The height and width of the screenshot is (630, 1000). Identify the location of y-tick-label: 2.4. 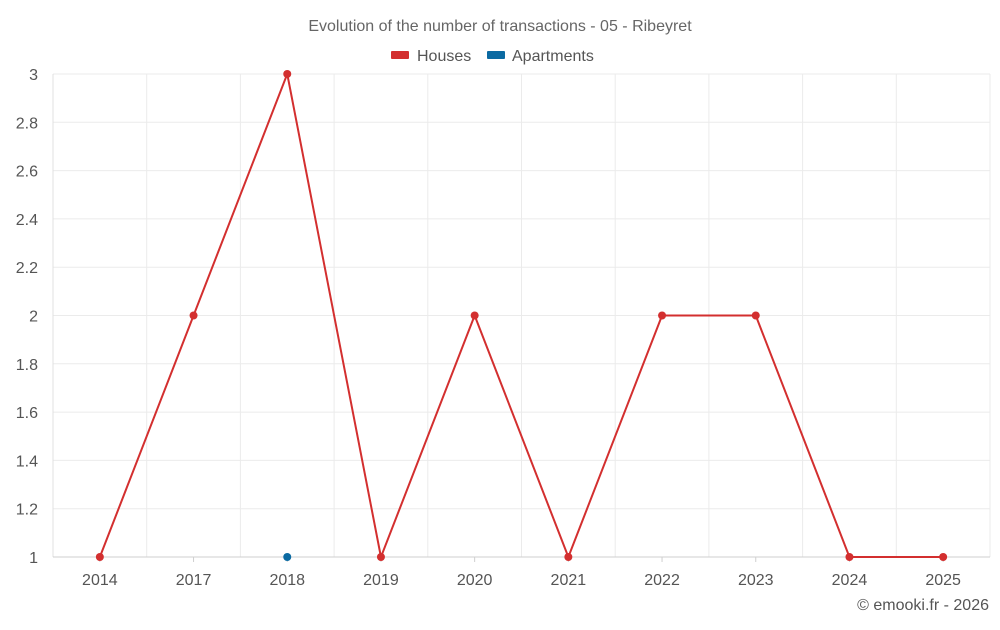
(27, 220).